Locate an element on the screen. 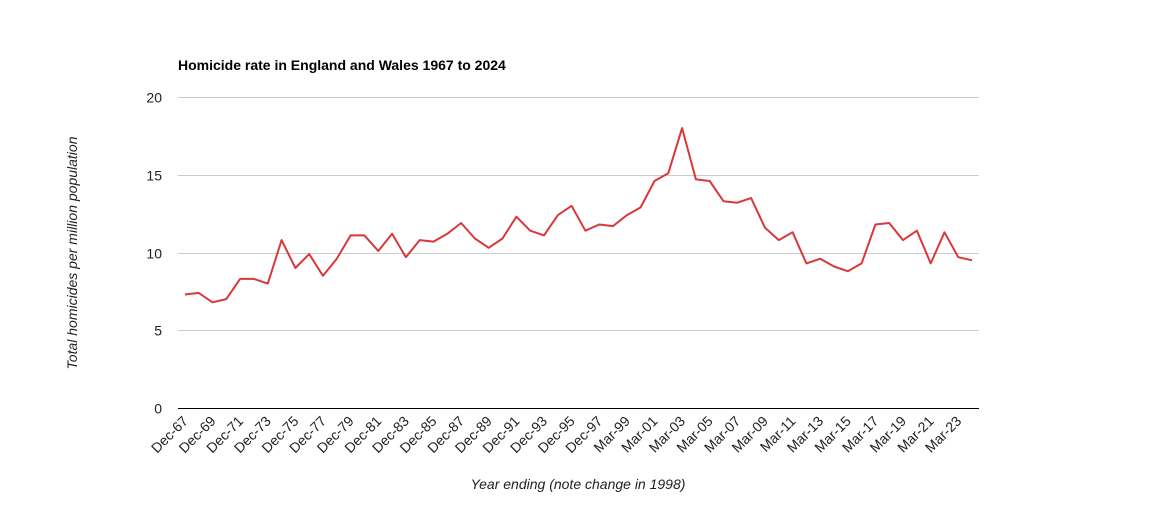 Image resolution: width=1156 pixels, height=505 pixels. y-axis-title: Total homicides per million population is located at coordinates (72, 252).